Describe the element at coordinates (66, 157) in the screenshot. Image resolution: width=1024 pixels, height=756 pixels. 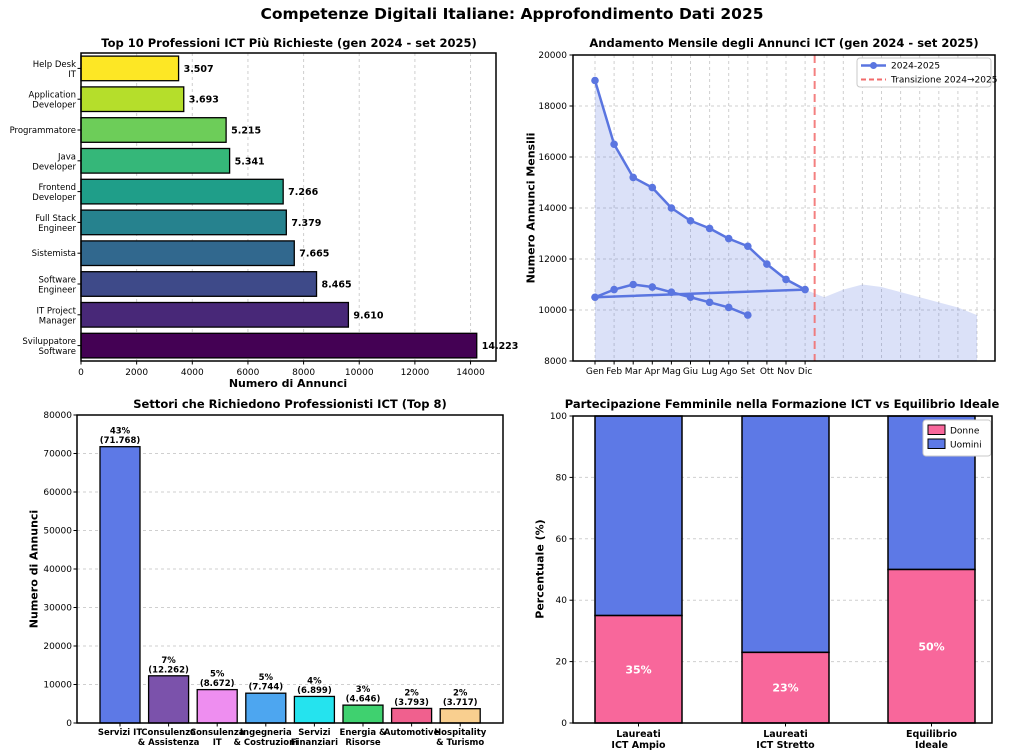
I see `svg-text: Java` at that location.